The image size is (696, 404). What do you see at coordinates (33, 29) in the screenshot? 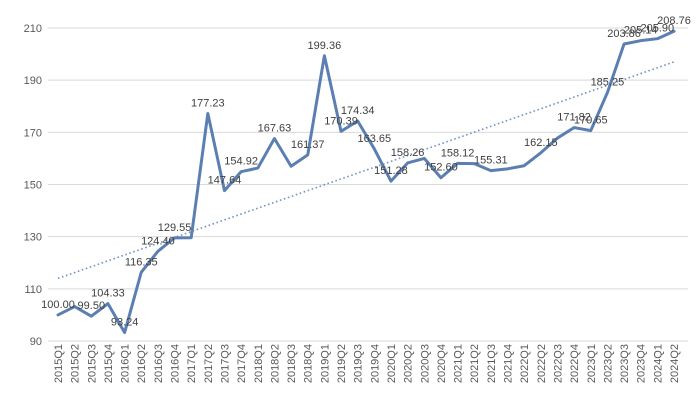
I see `y-tick-label: 210` at bounding box center [33, 29].